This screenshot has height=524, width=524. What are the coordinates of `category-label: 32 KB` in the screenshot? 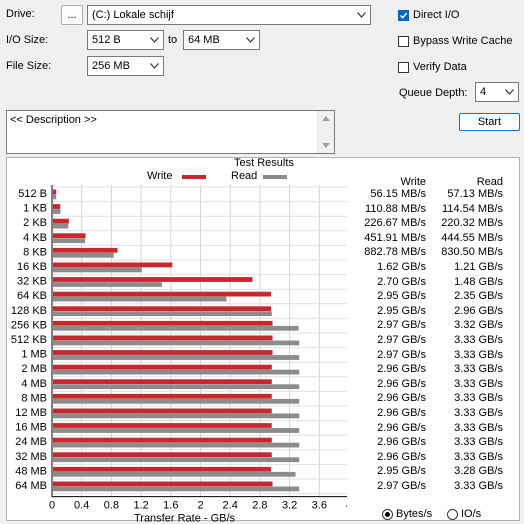 It's located at (32, 282).